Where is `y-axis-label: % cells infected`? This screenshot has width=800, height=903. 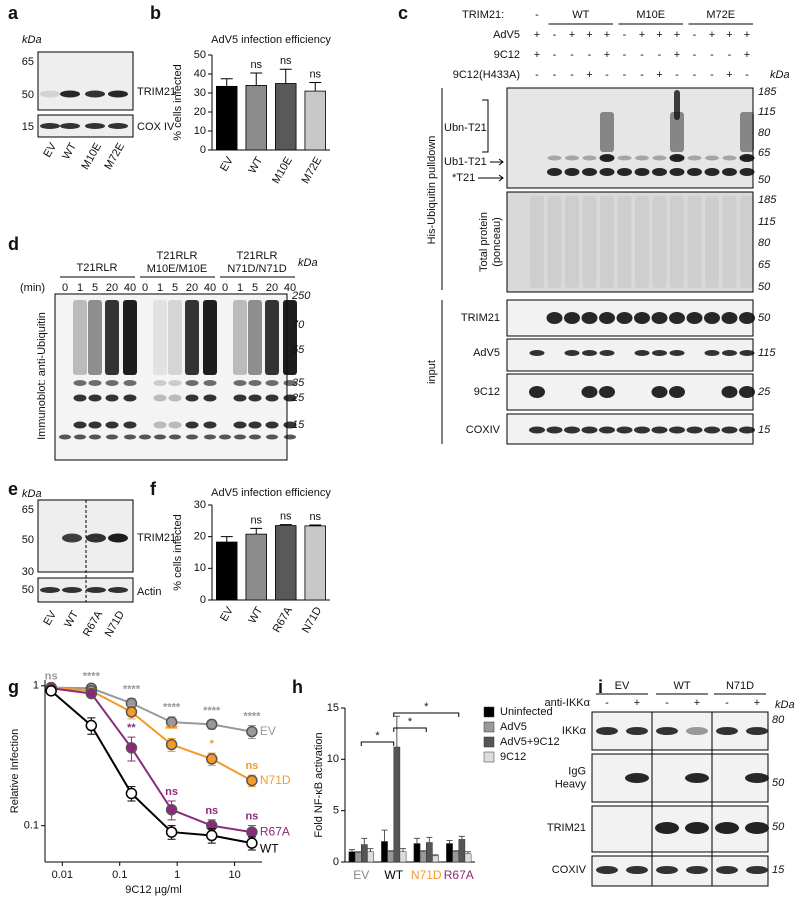
y-axis-label: % cells infected is located at coordinates (178, 552).